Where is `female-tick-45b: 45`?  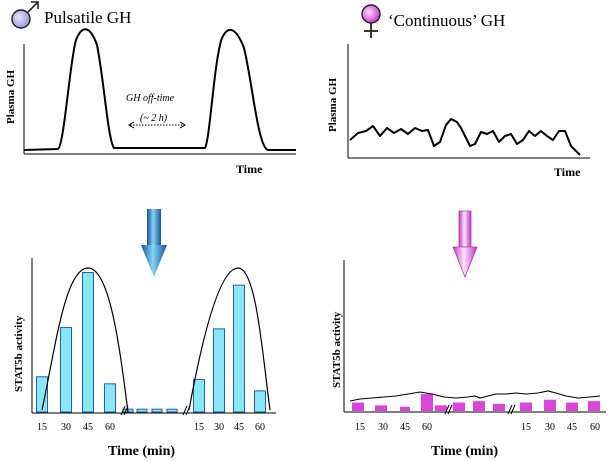
female-tick-45b: 45 is located at coordinates (572, 427).